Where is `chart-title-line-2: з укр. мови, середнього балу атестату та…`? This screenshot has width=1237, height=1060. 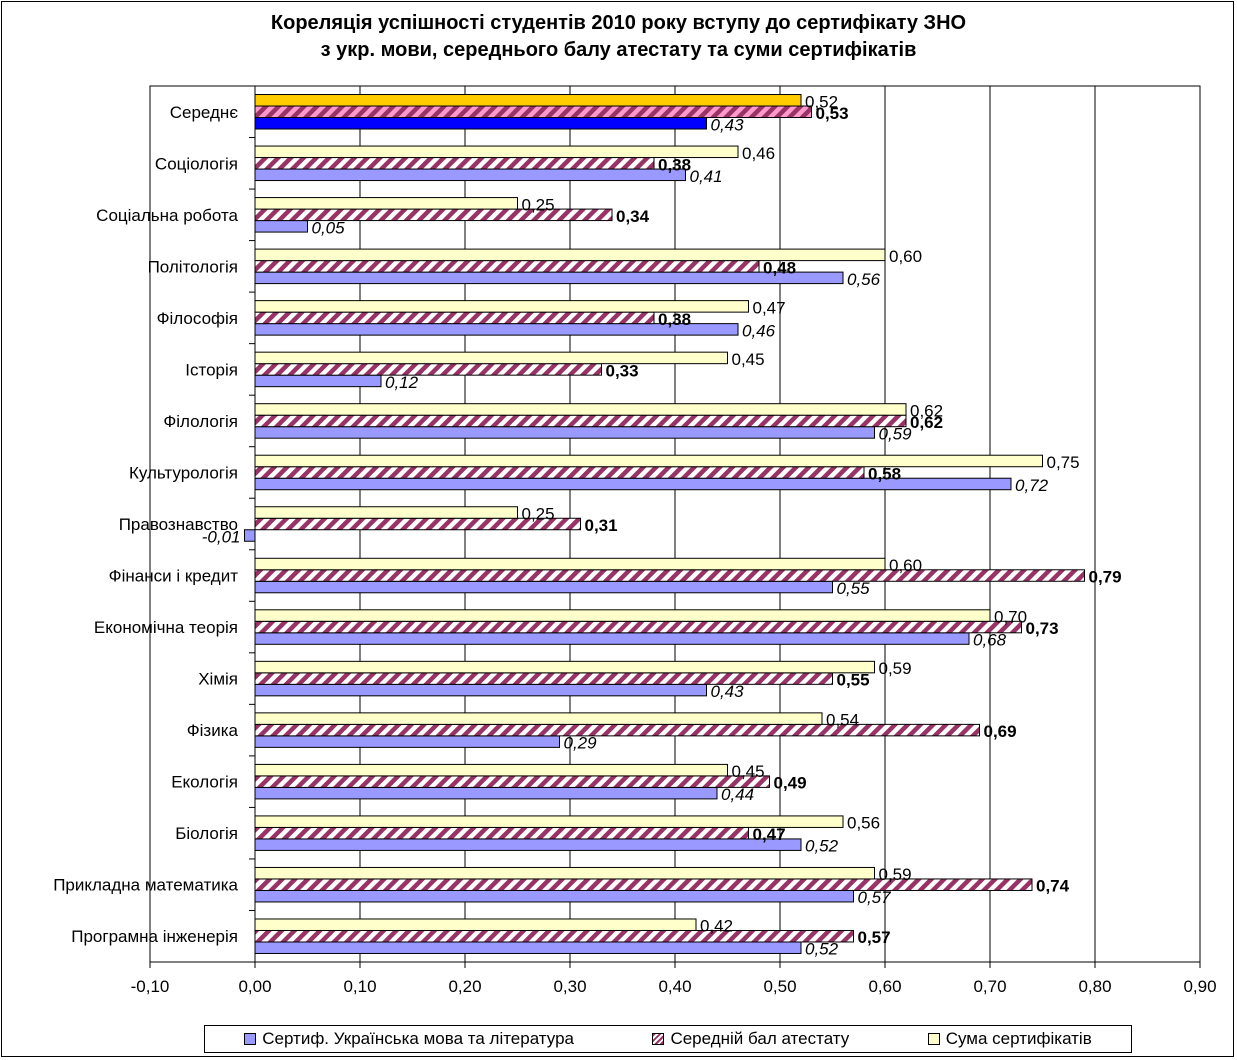 chart-title-line-2: з укр. мови, середнього балу атестату та… is located at coordinates (618, 50).